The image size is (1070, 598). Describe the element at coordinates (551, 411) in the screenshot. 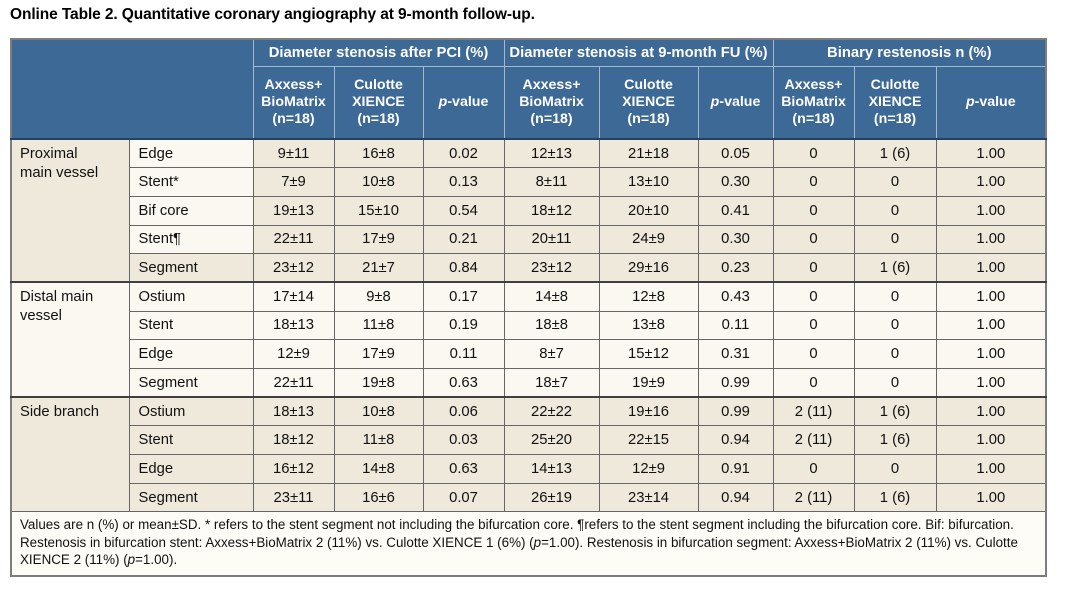

I see `data-cell: 22±22` at that location.